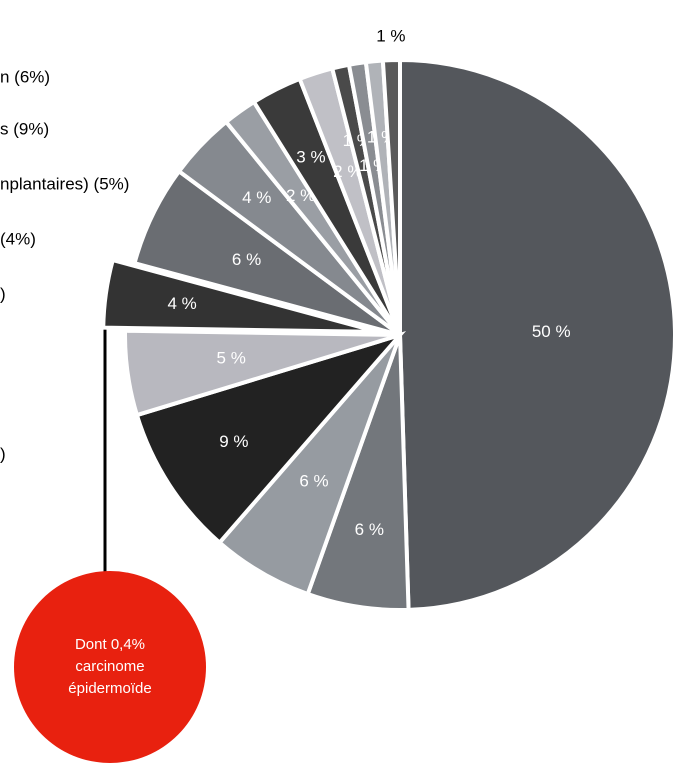 Image resolution: width=678 pixels, height=769 pixels. What do you see at coordinates (18, 238) in the screenshot?
I see `legend-label: (4%)` at bounding box center [18, 238].